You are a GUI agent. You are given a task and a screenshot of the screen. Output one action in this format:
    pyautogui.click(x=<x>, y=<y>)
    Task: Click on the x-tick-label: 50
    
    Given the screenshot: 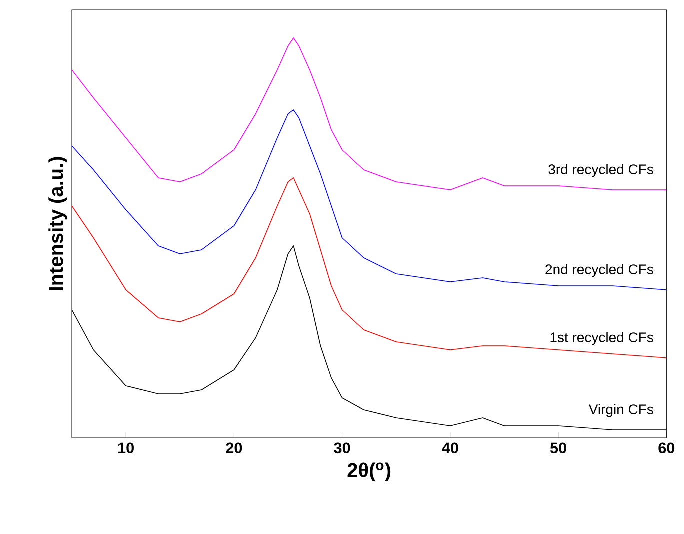 What is the action you would take?
    pyautogui.click(x=558, y=448)
    